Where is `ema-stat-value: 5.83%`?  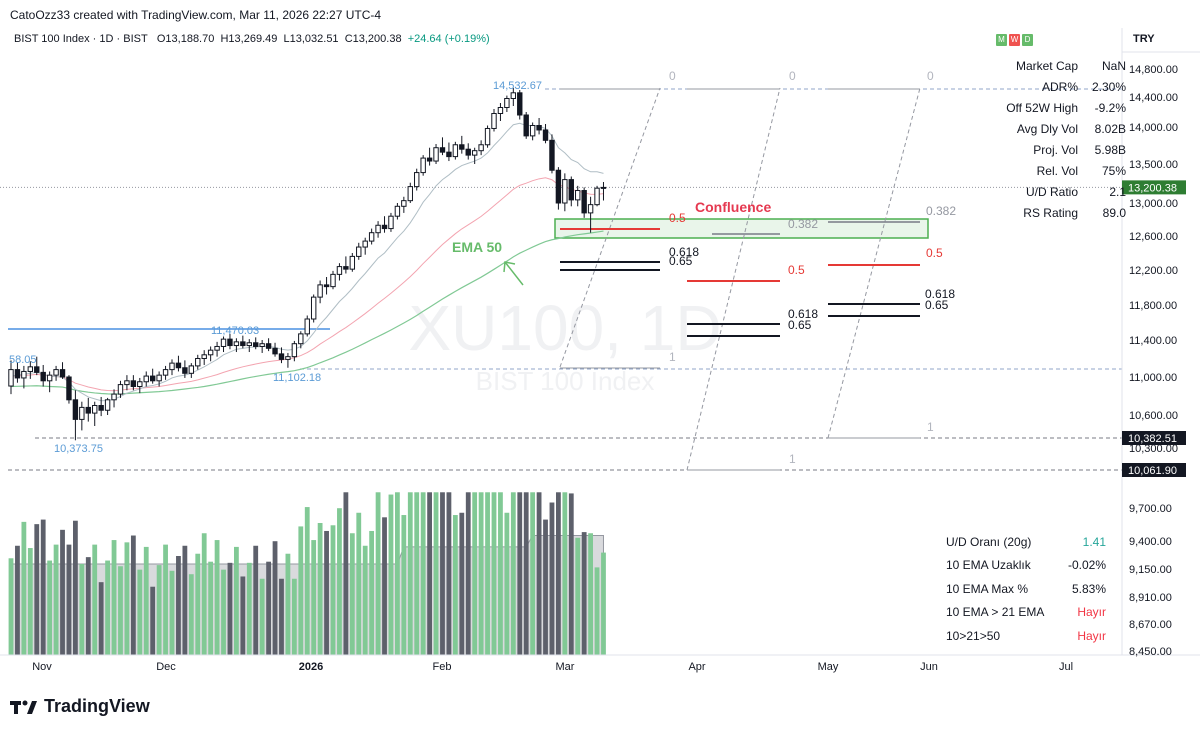
ema-stat-value: 5.83% is located at coordinates (1088, 588).